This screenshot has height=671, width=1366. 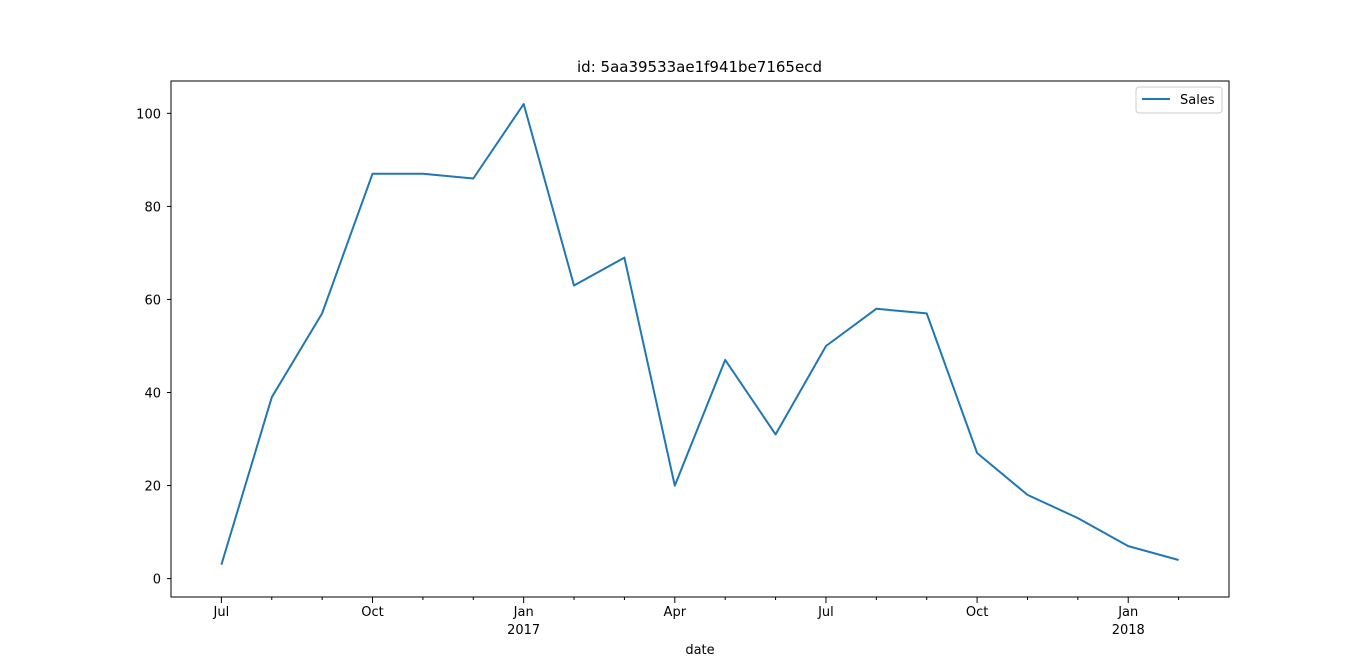 What do you see at coordinates (152, 207) in the screenshot?
I see `y-tick-label: 80` at bounding box center [152, 207].